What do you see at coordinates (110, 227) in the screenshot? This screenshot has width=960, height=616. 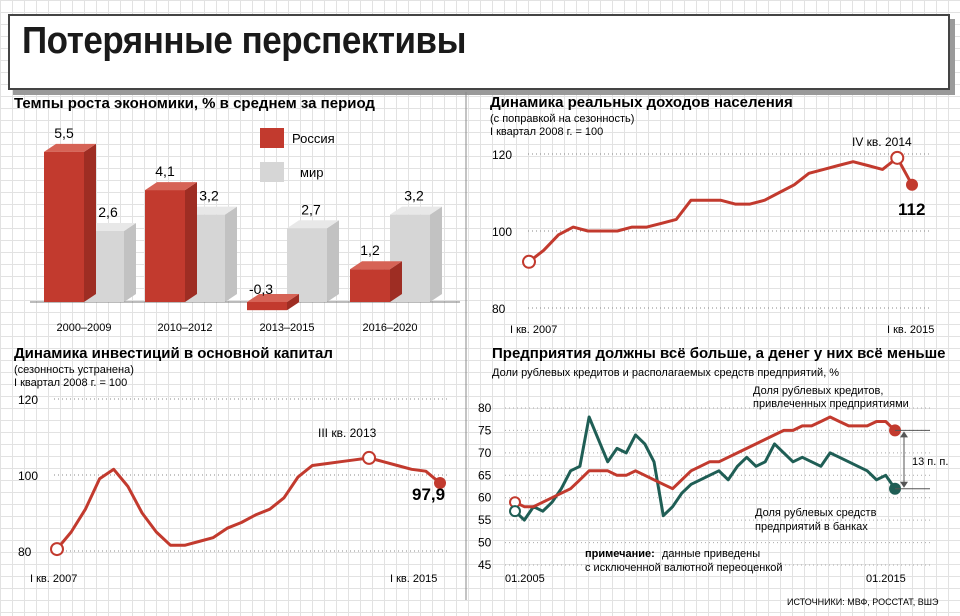 I see `bar-world-0-top` at bounding box center [110, 227].